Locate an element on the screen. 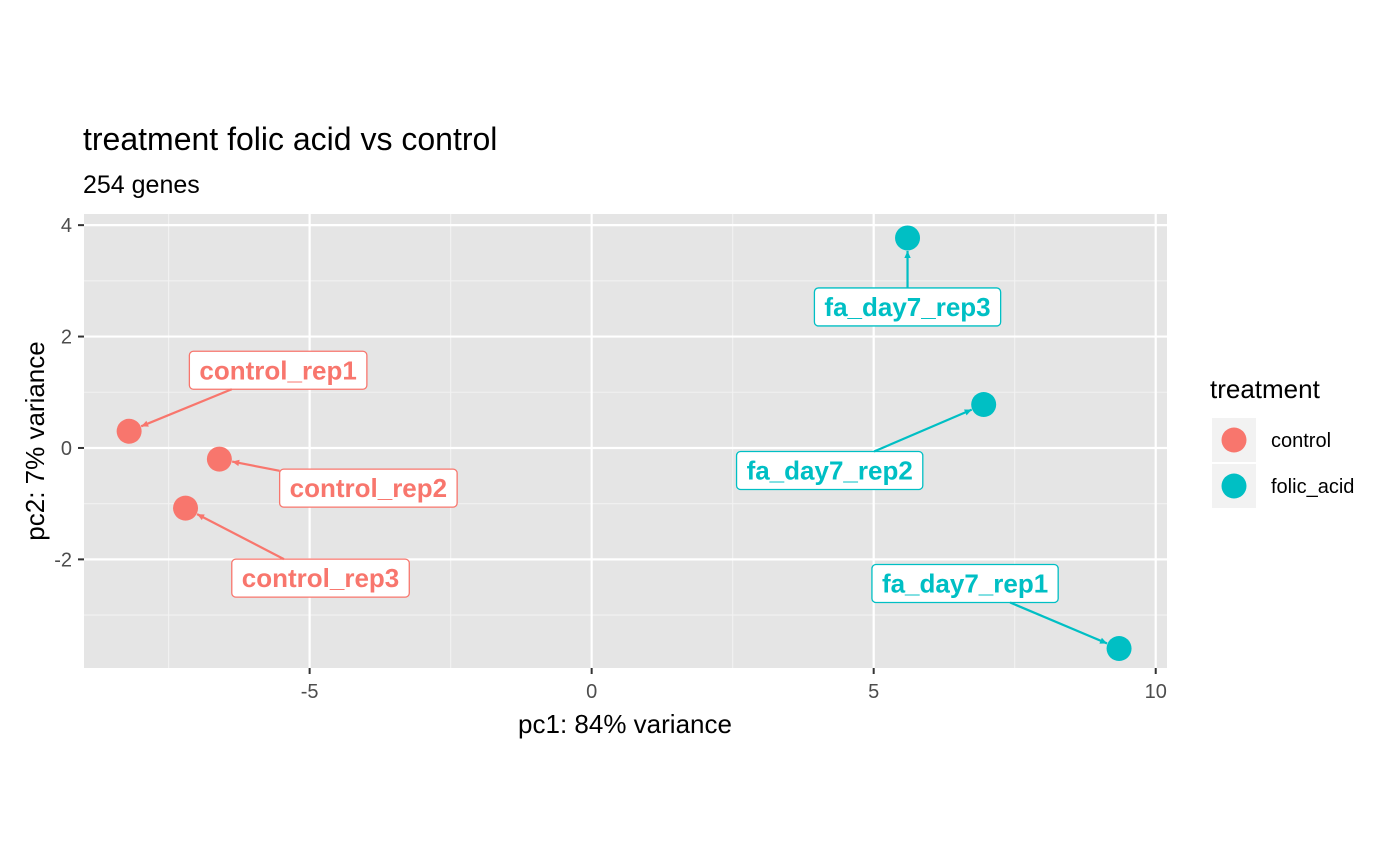 The image size is (1400, 866). x-tick-label: 0 is located at coordinates (591, 692).